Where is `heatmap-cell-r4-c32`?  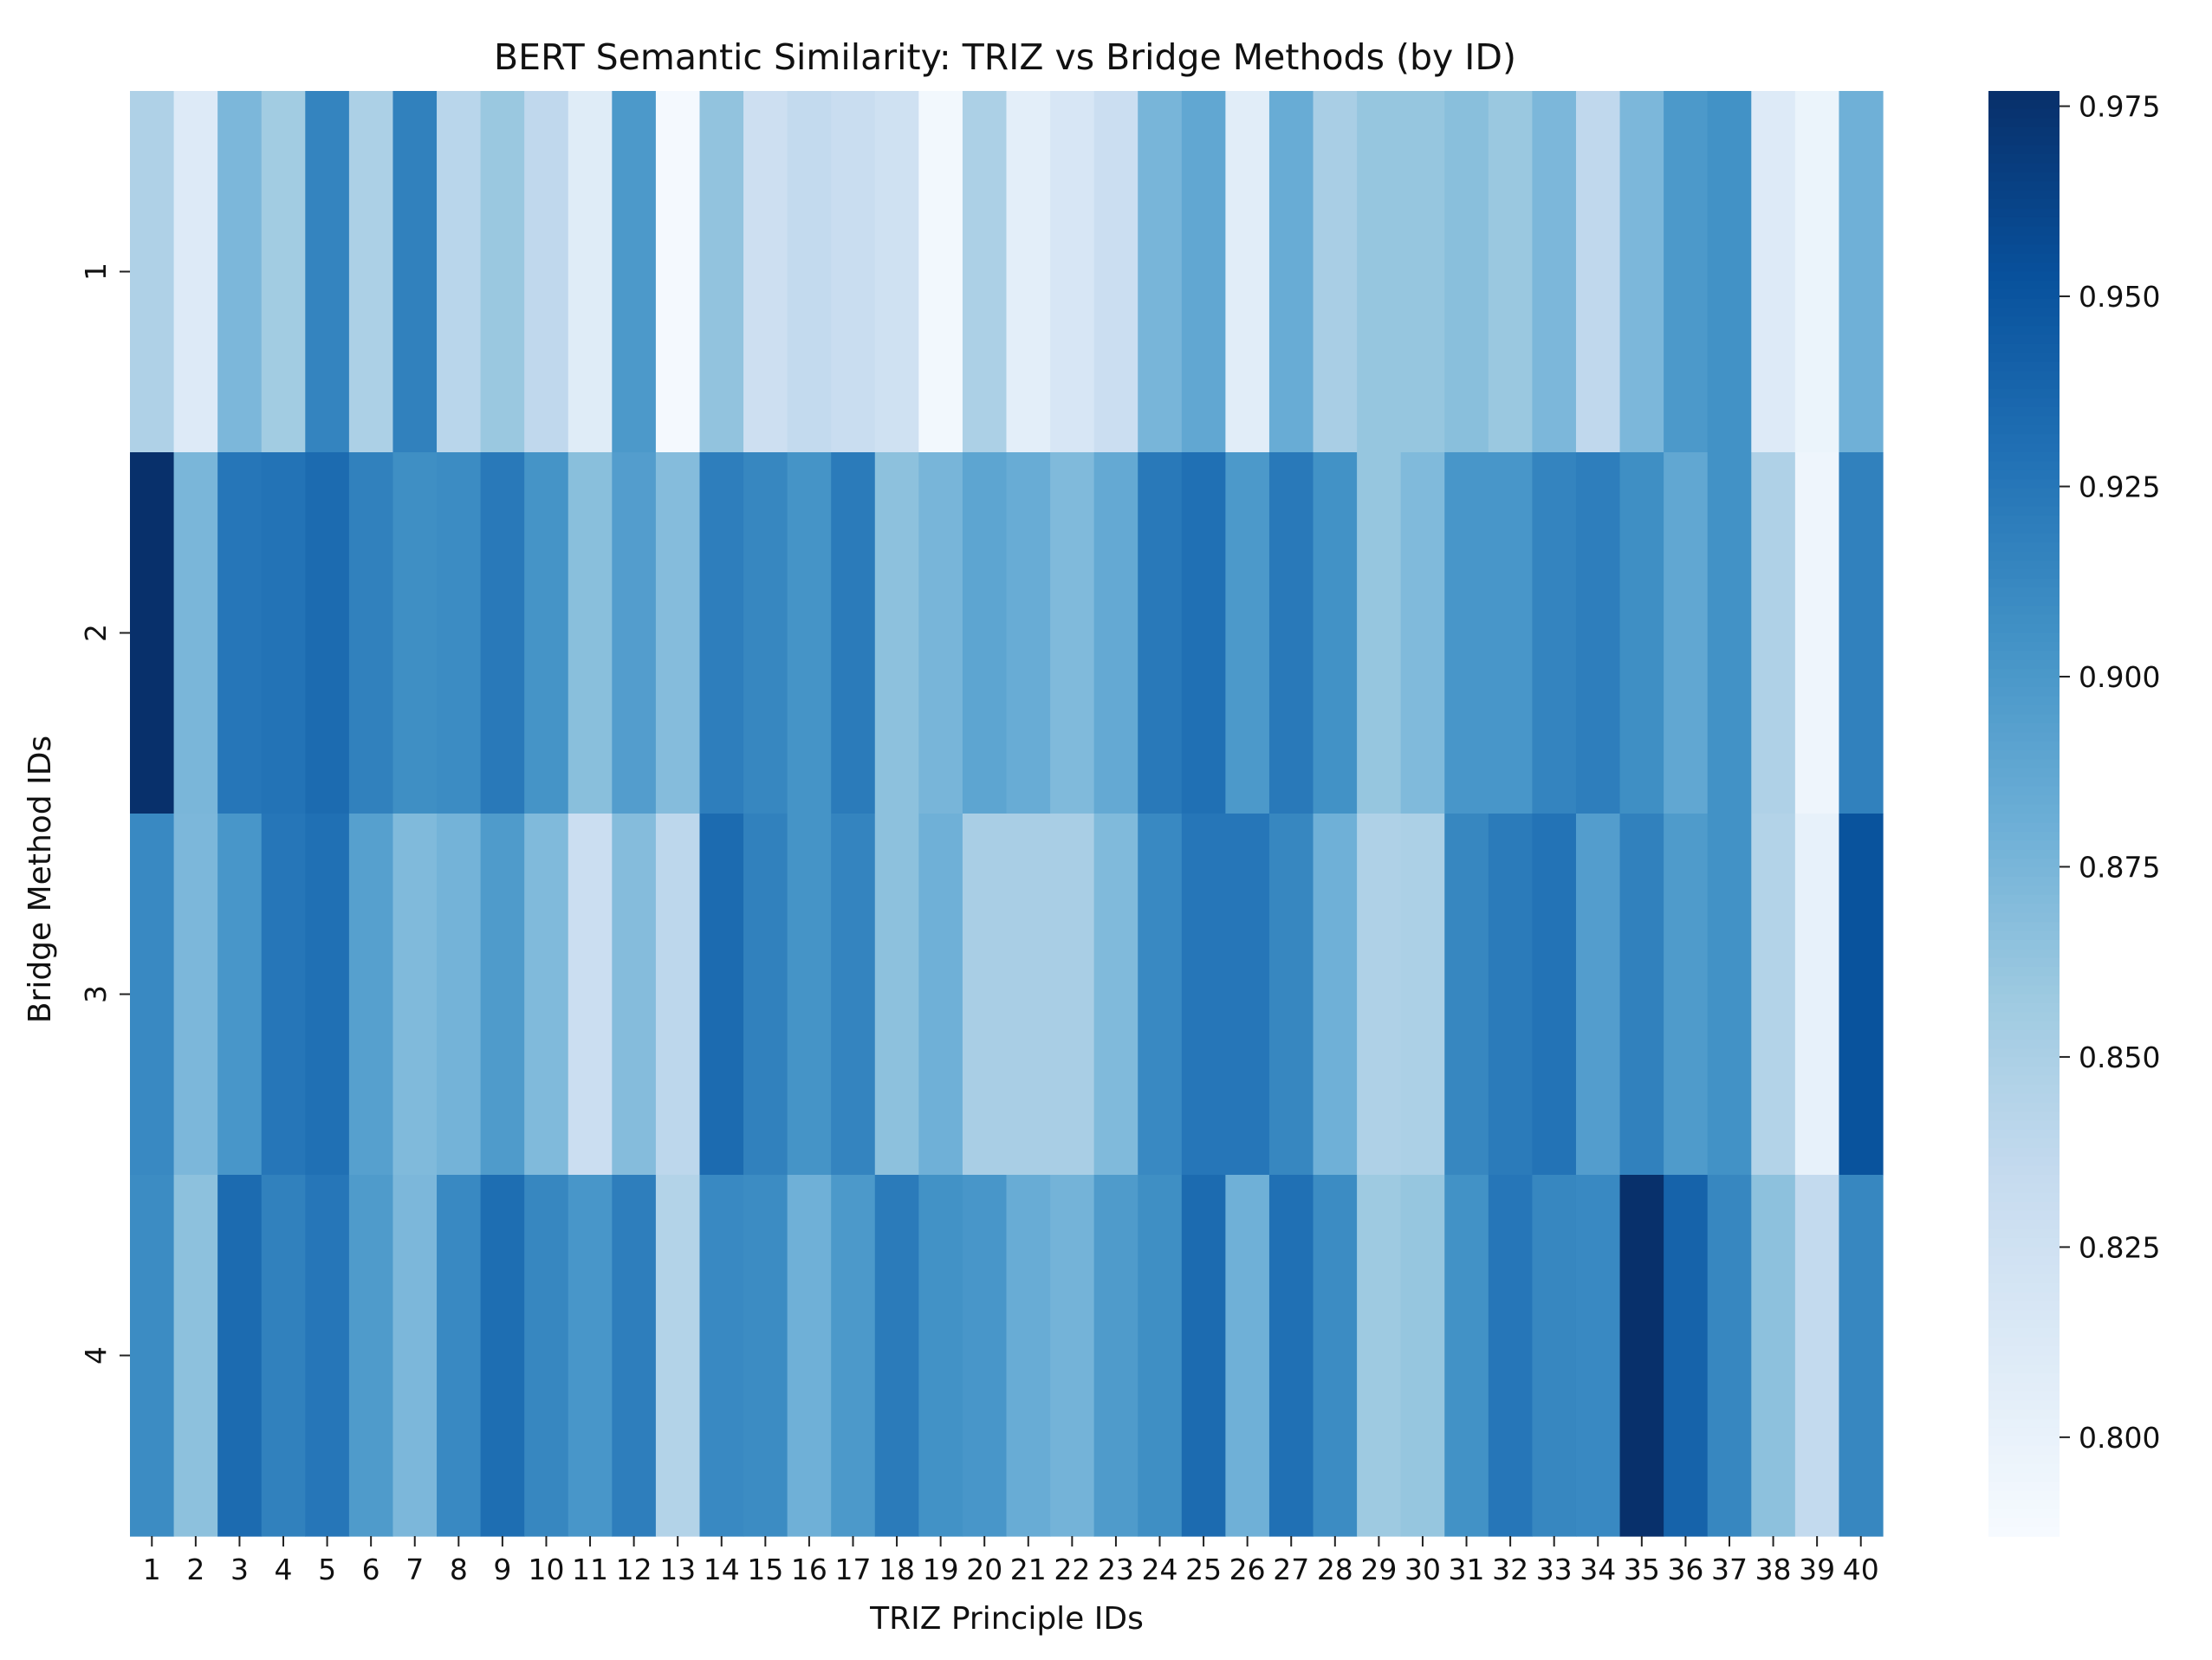 heatmap-cell-r4-c32 is located at coordinates (1511, 1356).